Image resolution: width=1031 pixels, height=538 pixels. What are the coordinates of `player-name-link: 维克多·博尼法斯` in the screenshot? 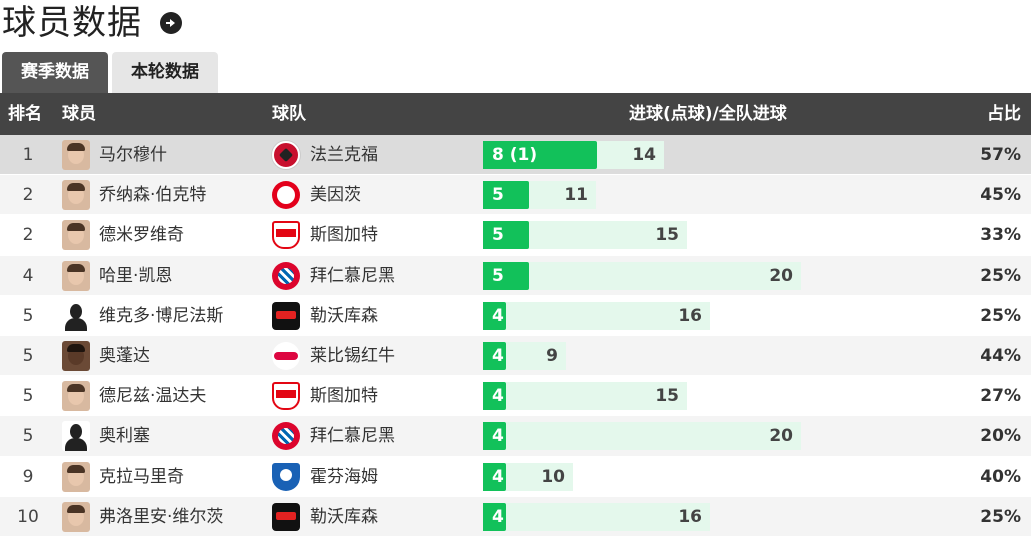 It's located at (161, 315).